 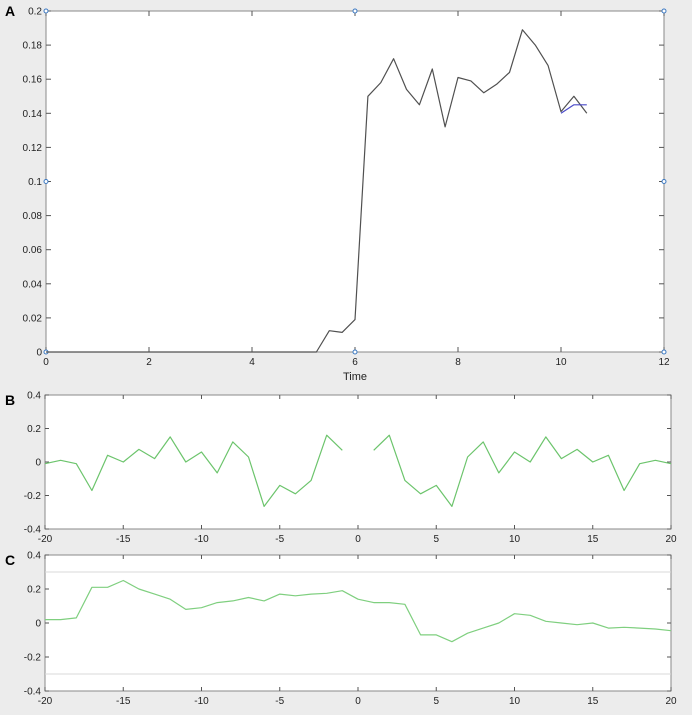 I want to click on y-tick-label-a-7: 0.14, so click(x=33, y=114).